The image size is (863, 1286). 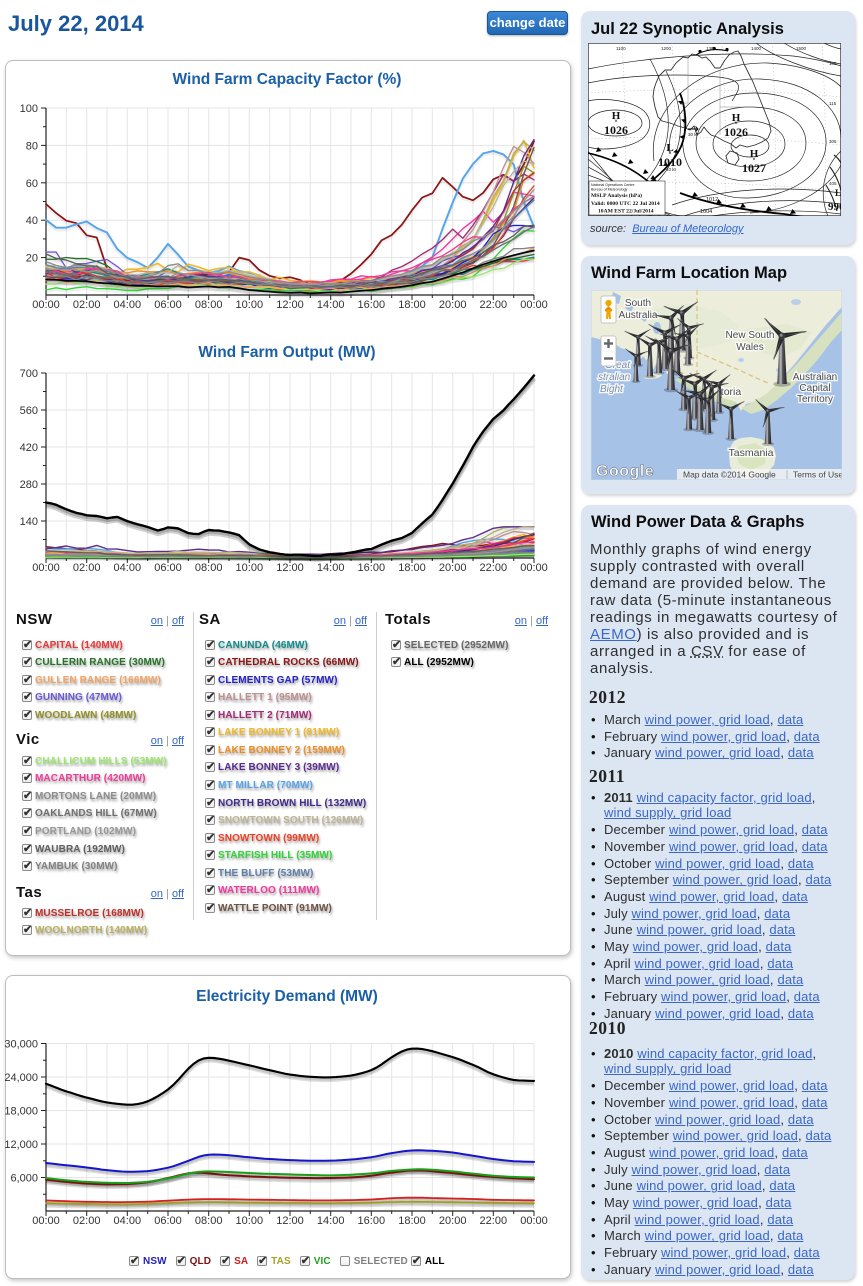 What do you see at coordinates (756, 48) in the screenshot?
I see `svg-text: 1400` at bounding box center [756, 48].